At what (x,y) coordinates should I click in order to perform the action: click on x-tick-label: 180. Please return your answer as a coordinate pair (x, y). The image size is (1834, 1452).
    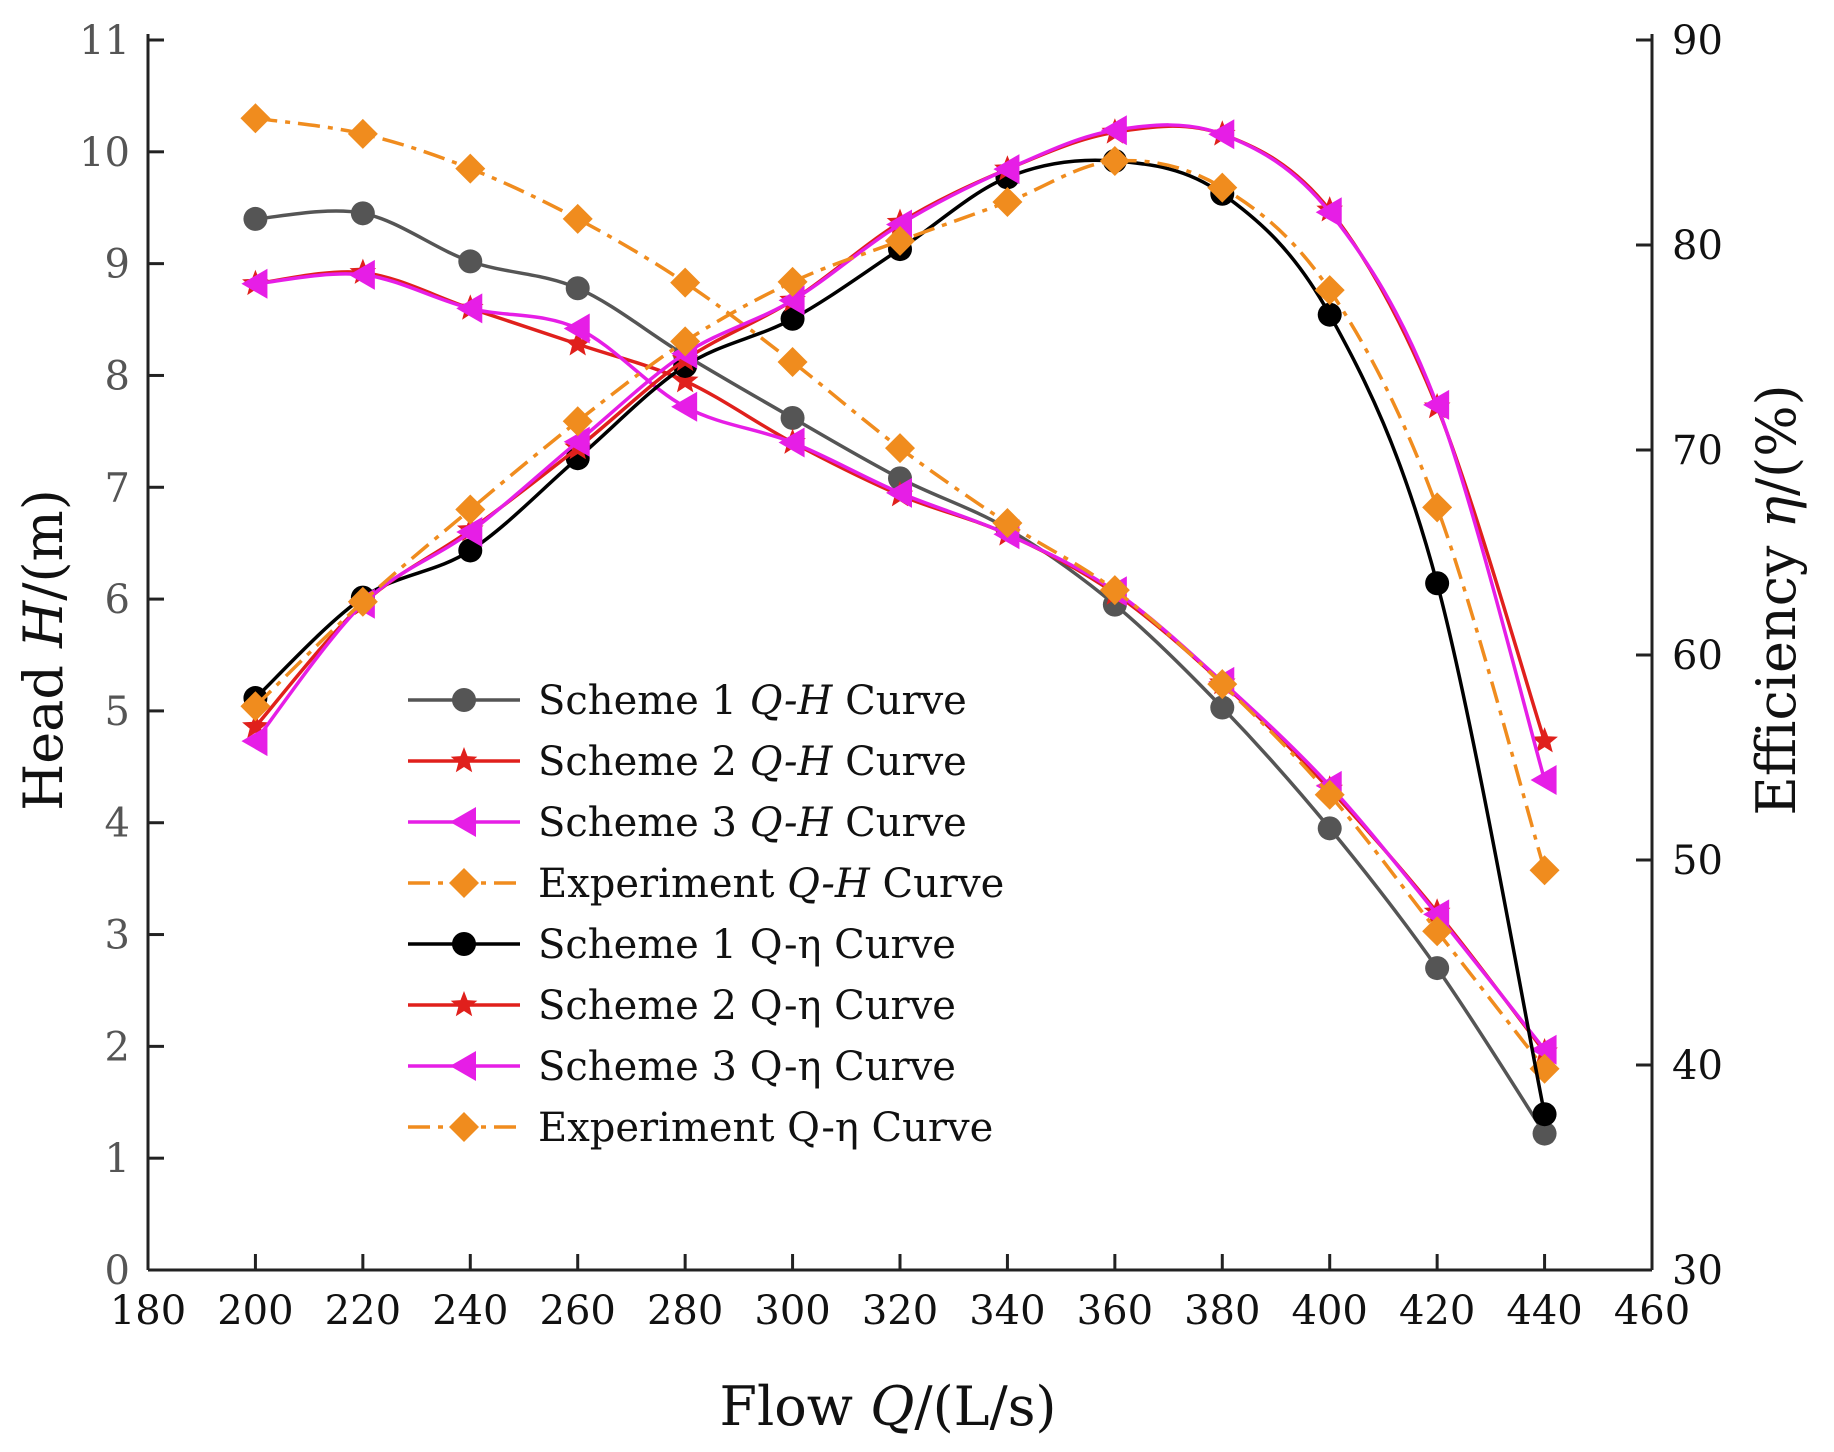
    Looking at the image, I should click on (148, 1311).